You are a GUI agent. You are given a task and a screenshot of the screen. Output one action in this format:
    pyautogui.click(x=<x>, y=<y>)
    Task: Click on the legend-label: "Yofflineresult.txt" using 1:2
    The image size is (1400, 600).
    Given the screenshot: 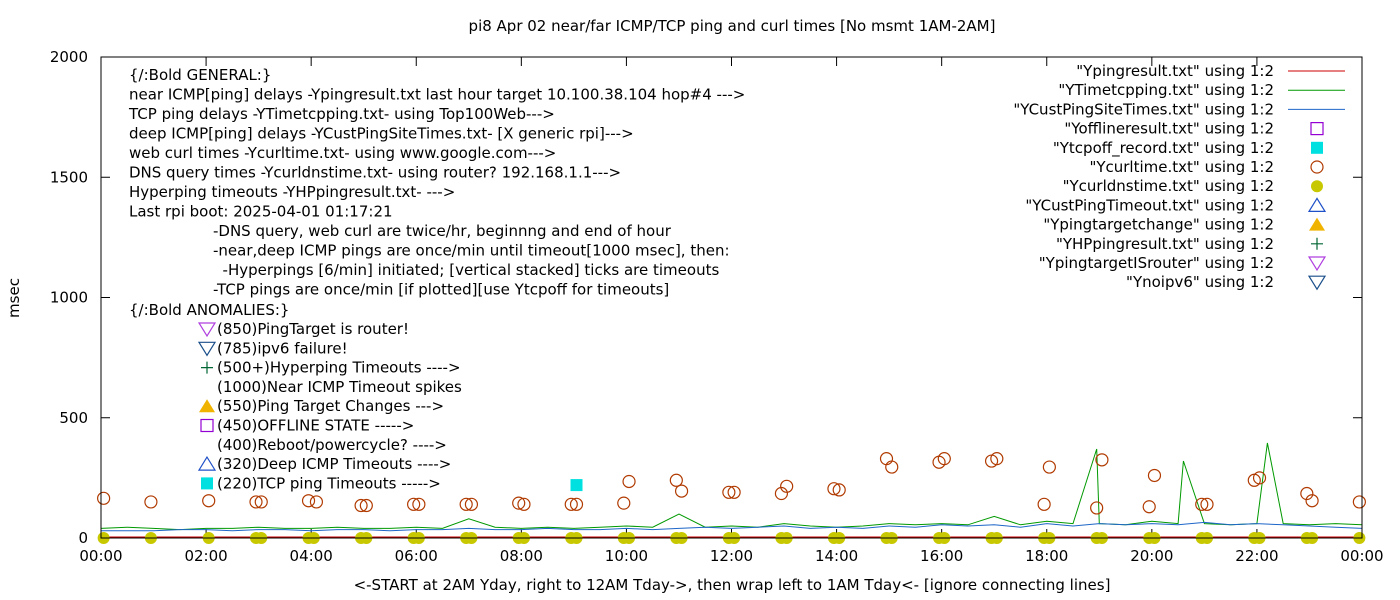 What is the action you would take?
    pyautogui.click(x=1169, y=129)
    